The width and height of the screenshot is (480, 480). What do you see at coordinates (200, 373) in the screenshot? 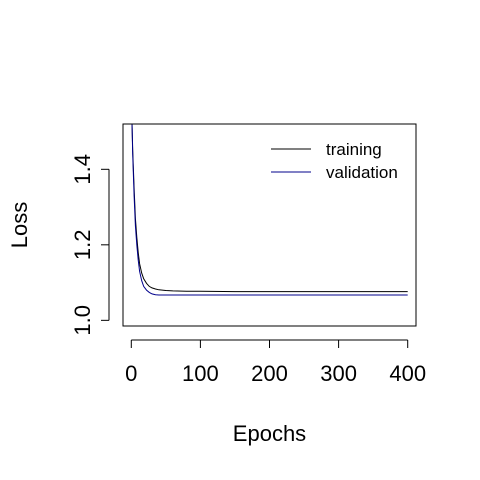
I see `x-tick-label: 100` at bounding box center [200, 373].